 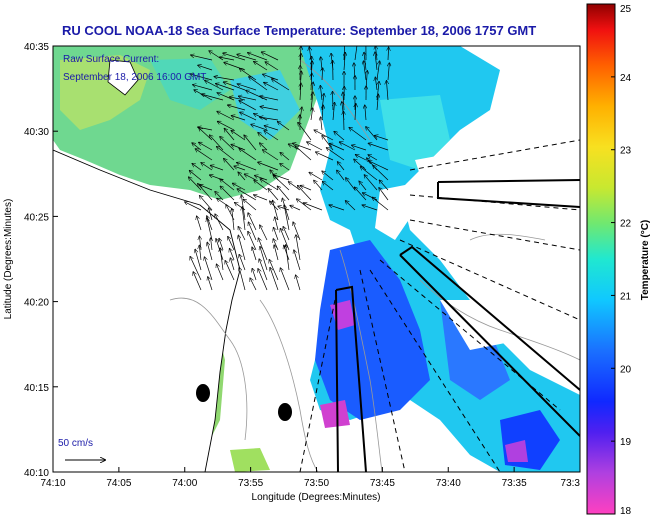 What do you see at coordinates (118, 483) in the screenshot?
I see `x-tick-label: 74:05` at bounding box center [118, 483].